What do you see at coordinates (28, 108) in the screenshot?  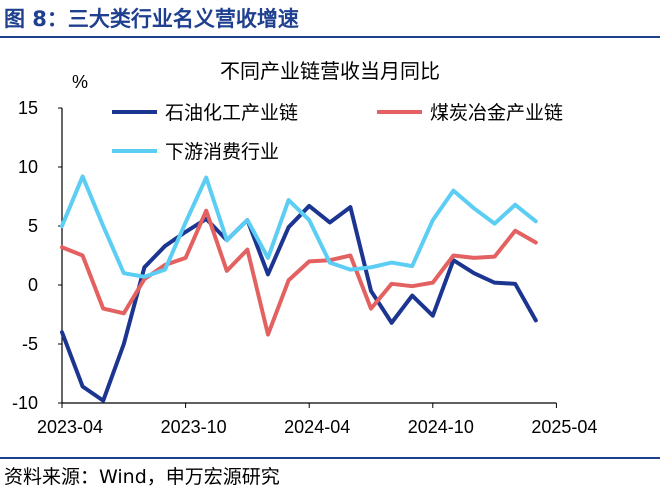 I see `y-tick-label: 15` at bounding box center [28, 108].